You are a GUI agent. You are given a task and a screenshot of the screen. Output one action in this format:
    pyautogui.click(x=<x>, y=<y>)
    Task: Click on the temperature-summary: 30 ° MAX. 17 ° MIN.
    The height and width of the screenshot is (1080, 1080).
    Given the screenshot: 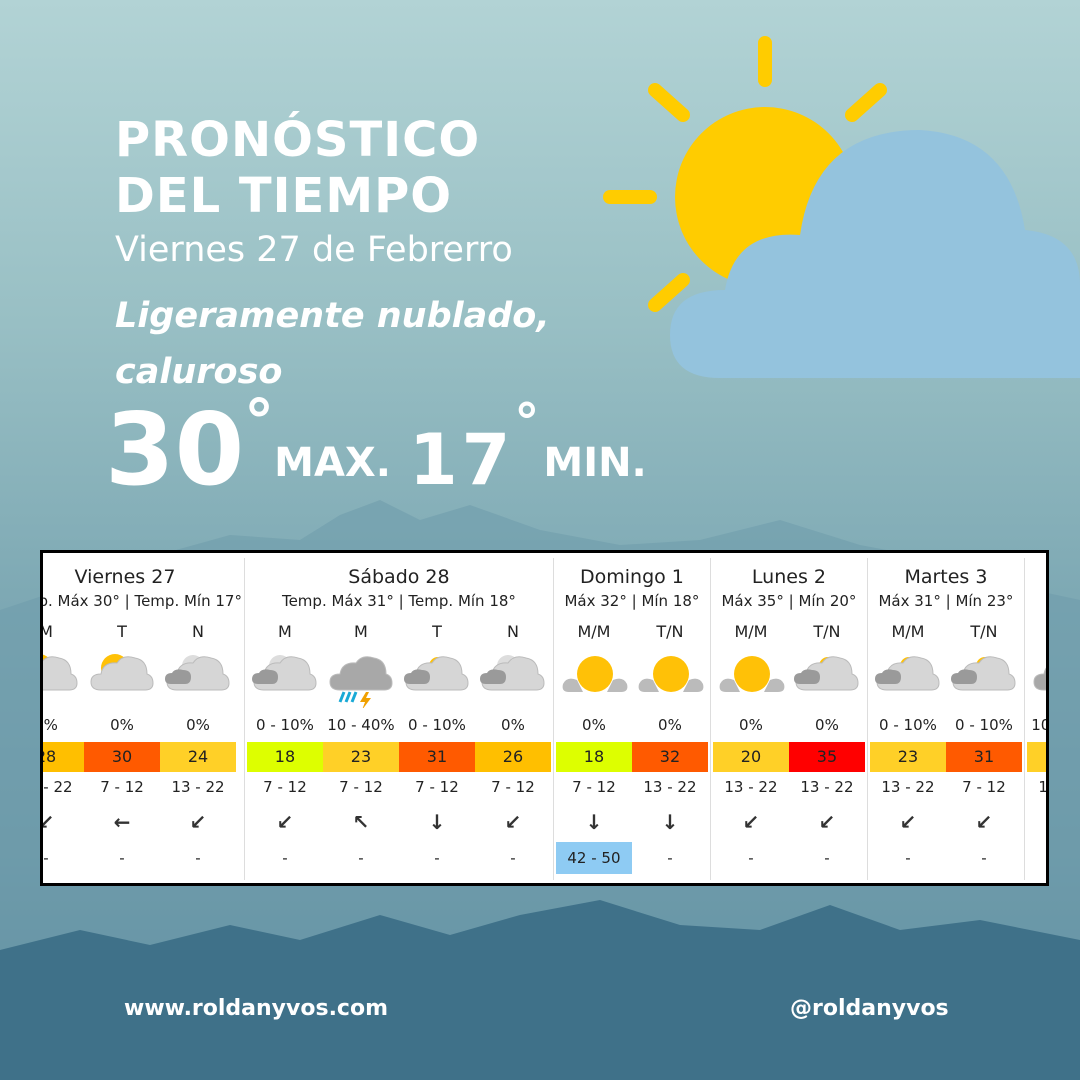 What is the action you would take?
    pyautogui.click(x=376, y=449)
    